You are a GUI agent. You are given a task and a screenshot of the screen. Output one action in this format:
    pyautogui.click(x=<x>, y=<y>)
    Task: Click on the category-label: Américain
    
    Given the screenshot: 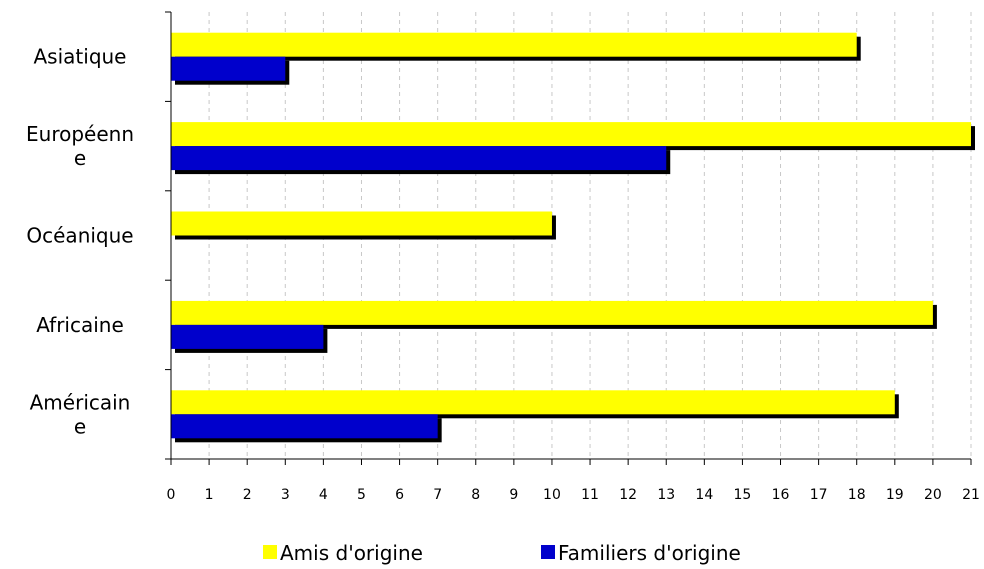 What is the action you would take?
    pyautogui.click(x=80, y=402)
    